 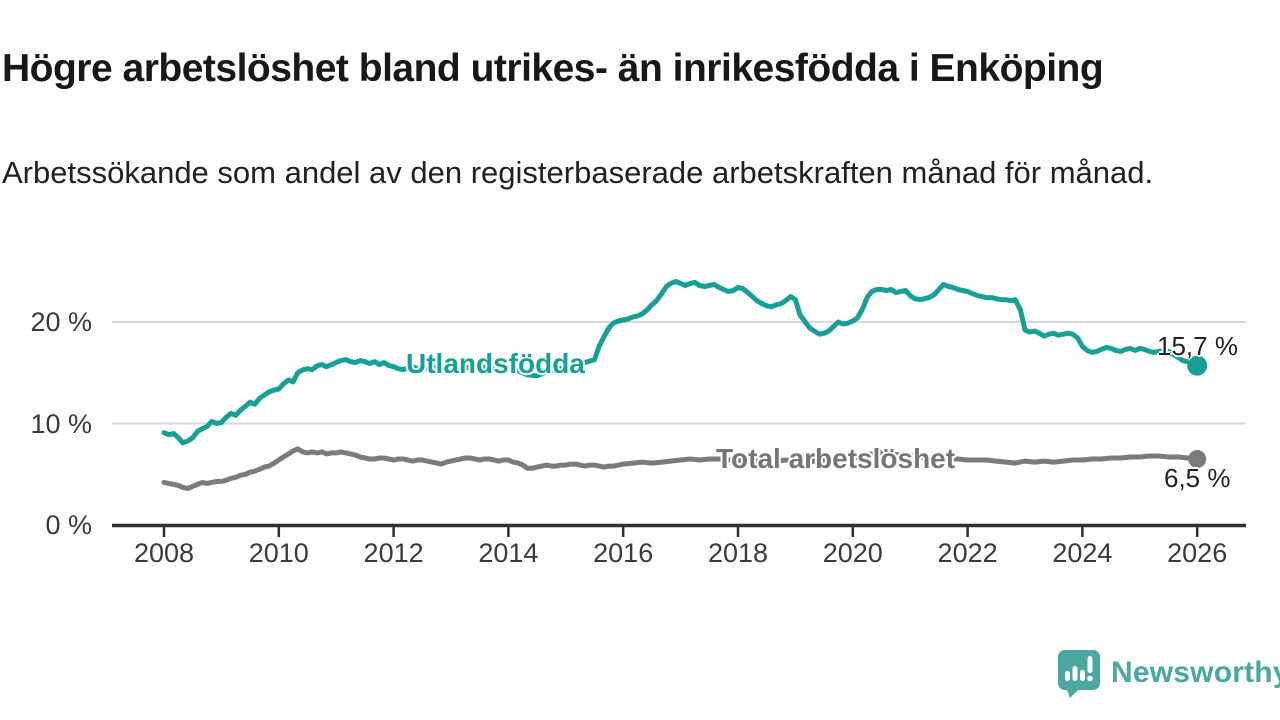 I want to click on x-axis-tick-label: 2012, so click(x=393, y=553).